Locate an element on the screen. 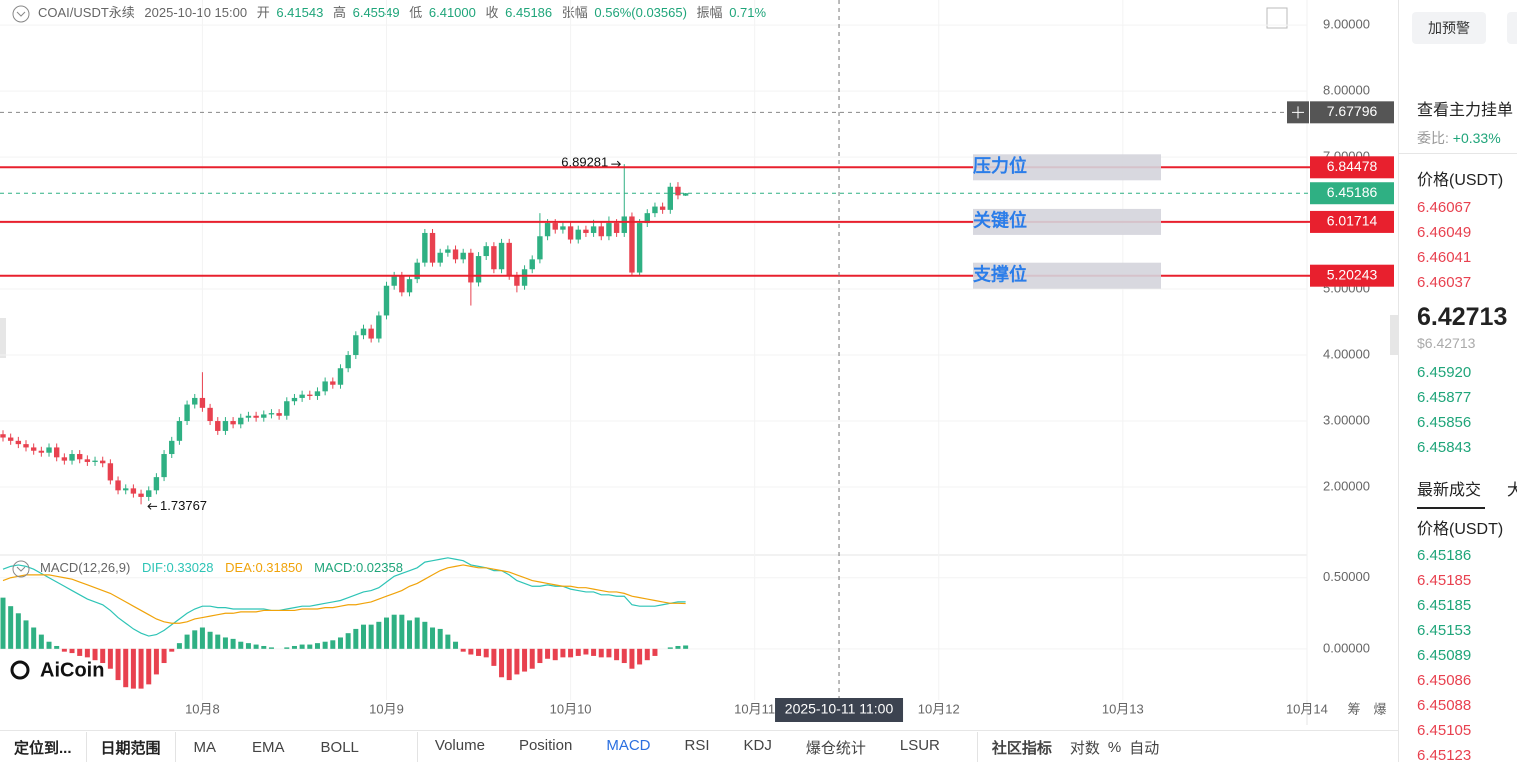 The height and width of the screenshot is (763, 1517). left-collapse-tab is located at coordinates (3, 338).